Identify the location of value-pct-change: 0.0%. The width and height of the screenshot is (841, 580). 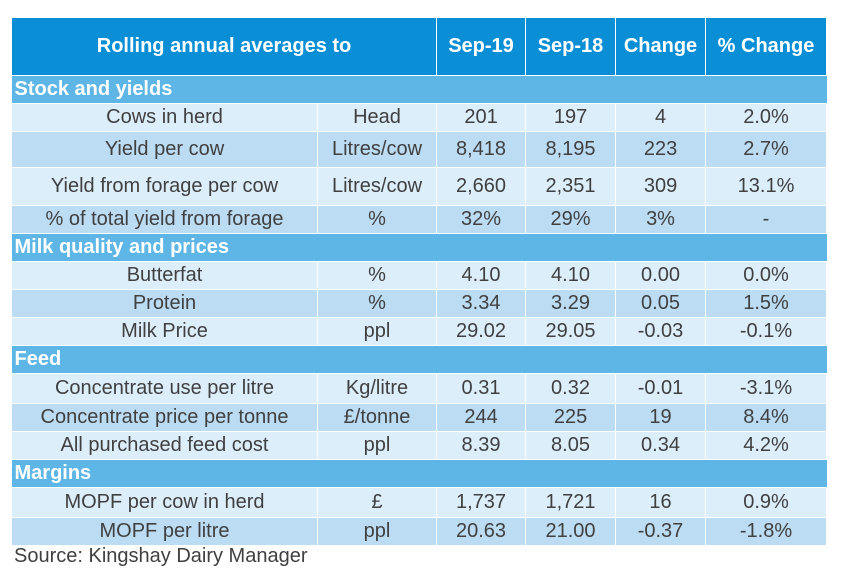
(766, 275).